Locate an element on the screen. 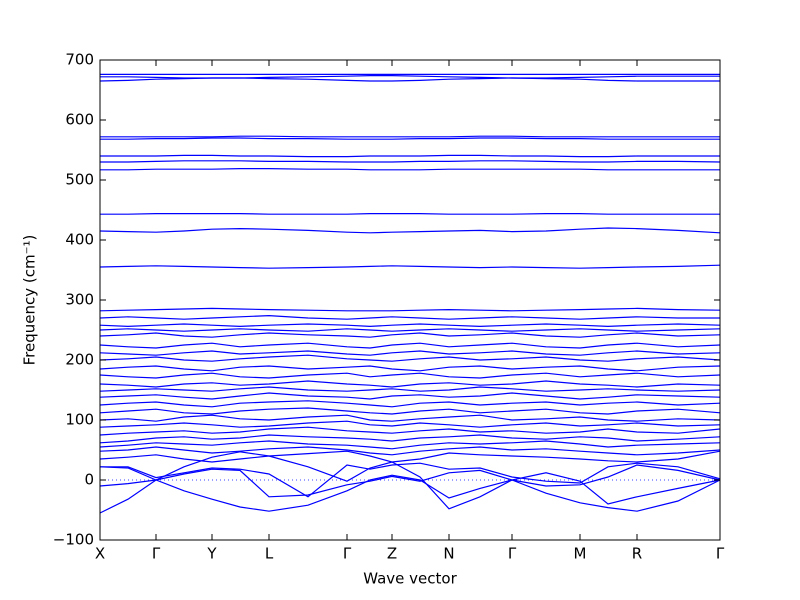  x-tick-label: R is located at coordinates (637, 554).